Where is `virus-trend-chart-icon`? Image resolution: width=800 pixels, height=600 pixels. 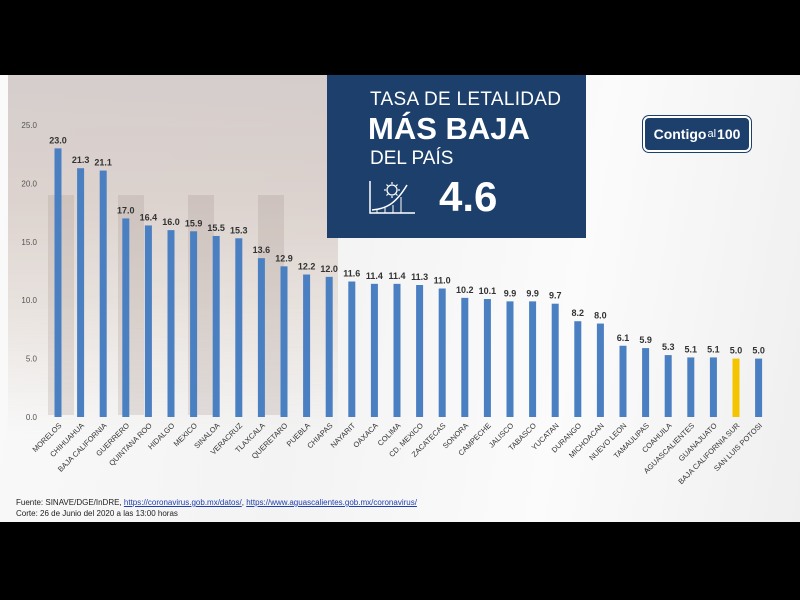
virus-trend-chart-icon is located at coordinates (392, 197).